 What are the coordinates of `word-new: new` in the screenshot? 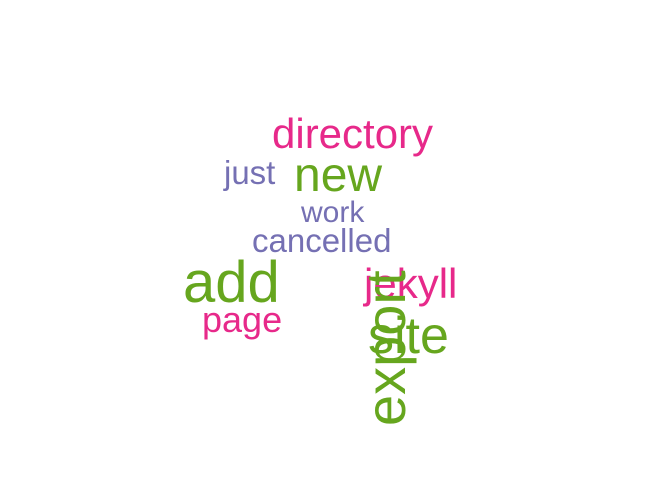 It's located at (338, 175).